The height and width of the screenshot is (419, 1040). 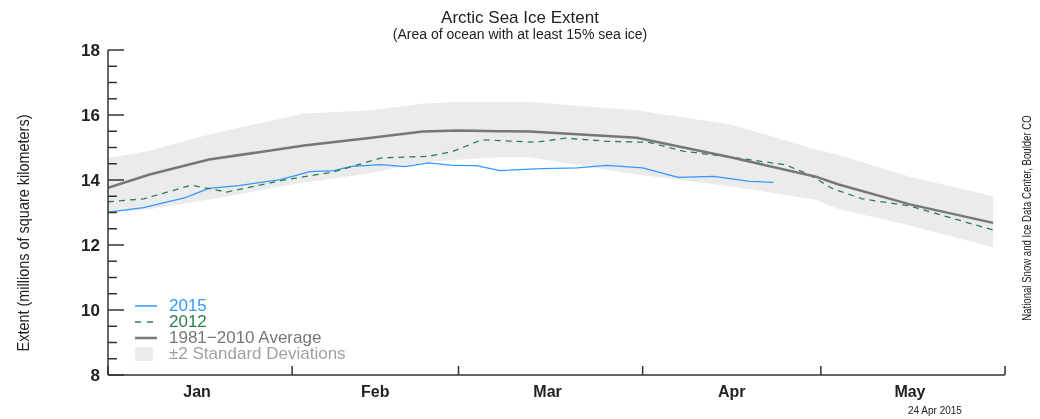 What do you see at coordinates (375, 391) in the screenshot?
I see `x-tick-label: Feb` at bounding box center [375, 391].